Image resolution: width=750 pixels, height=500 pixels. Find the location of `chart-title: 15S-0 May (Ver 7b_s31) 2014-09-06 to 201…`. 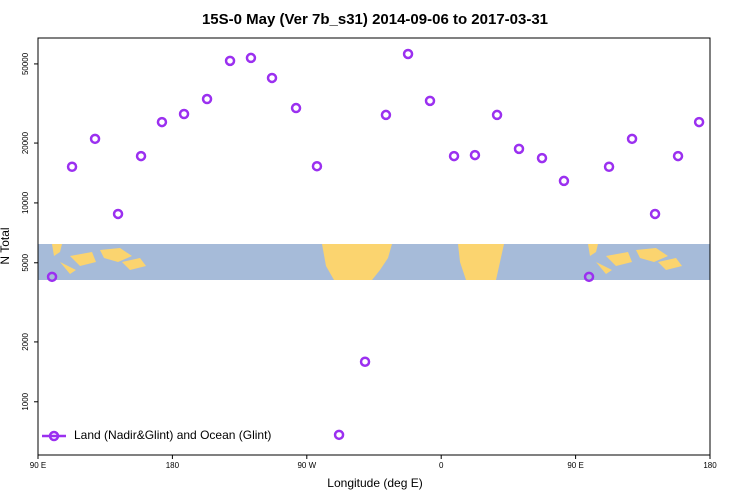

chart-title: 15S-0 May (Ver 7b_s31) 2014-09-06 to 201… is located at coordinates (375, 19).